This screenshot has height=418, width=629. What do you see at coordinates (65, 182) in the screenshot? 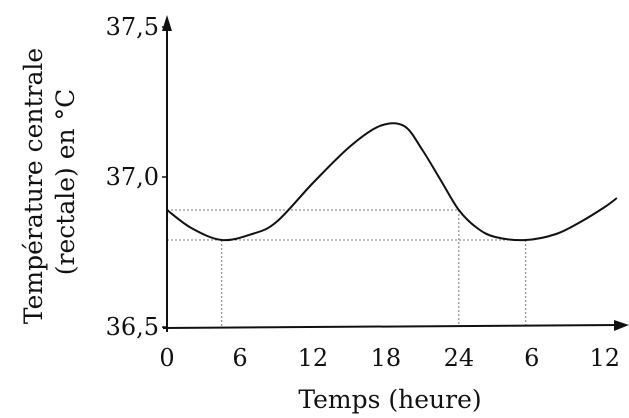
I see `y-axis-title-line-2: (rectale) en °C` at bounding box center [65, 182].